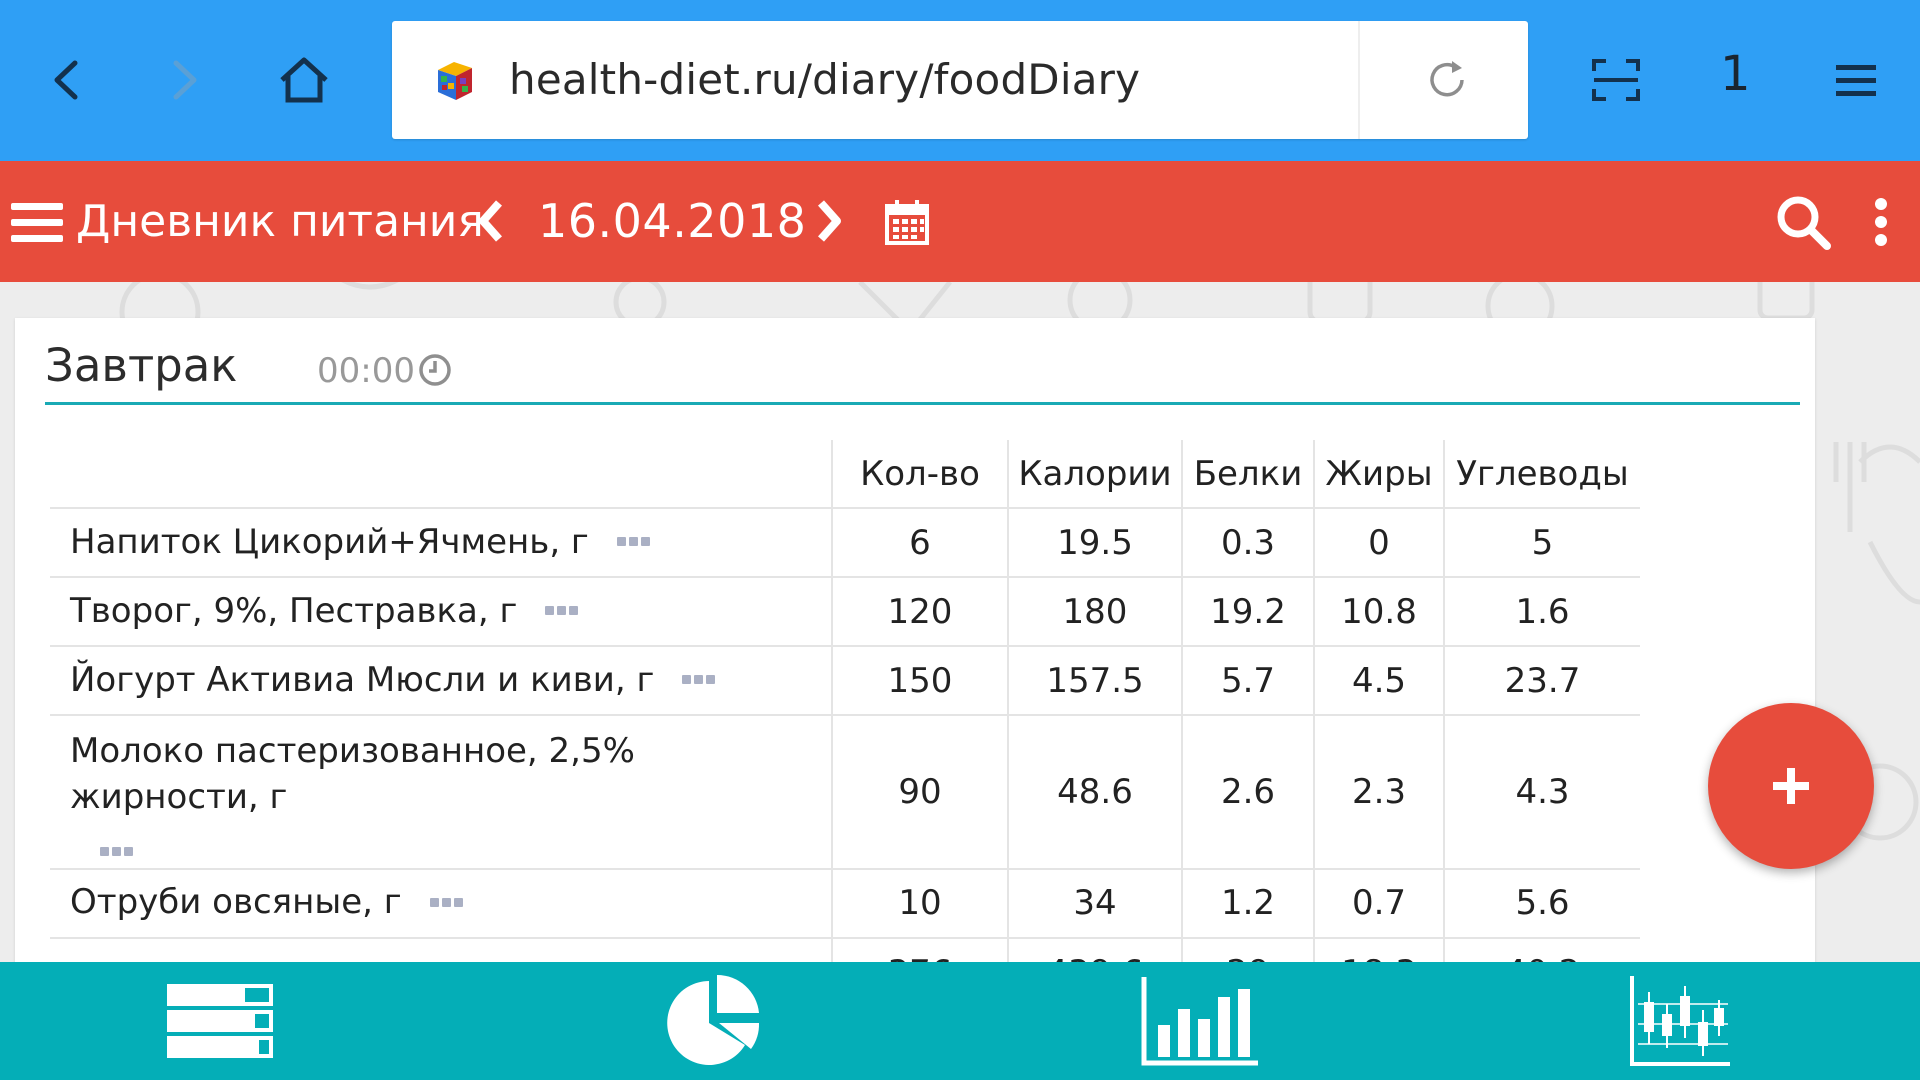  Describe the element at coordinates (1541, 474) in the screenshot. I see `column-header-carbs: Углеводы` at that location.